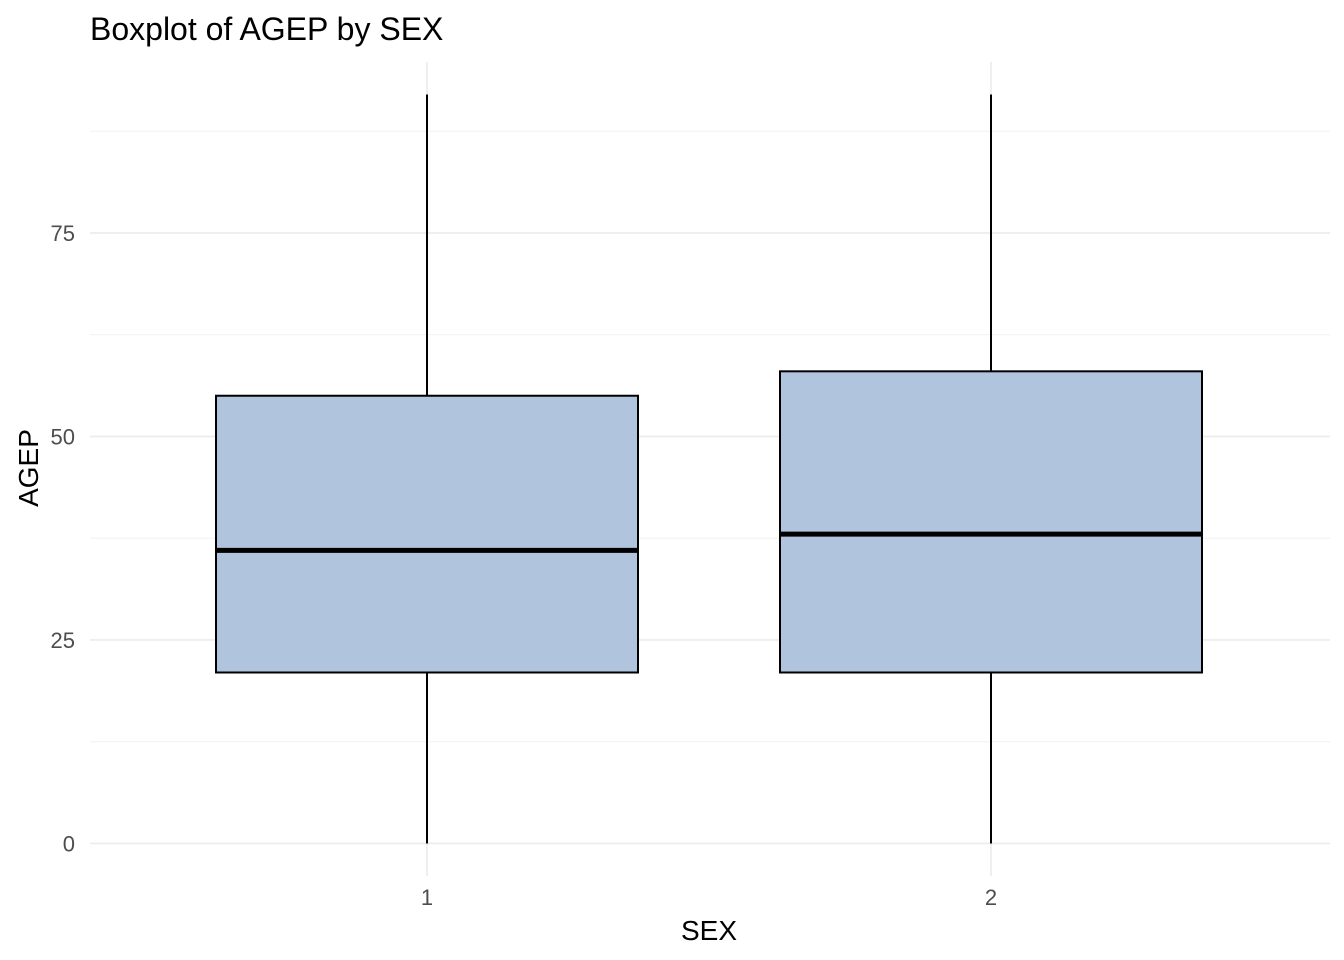 The width and height of the screenshot is (1344, 960). Describe the element at coordinates (63, 539) in the screenshot. I see `y-axis-ticks: 0 25 50 75` at that location.